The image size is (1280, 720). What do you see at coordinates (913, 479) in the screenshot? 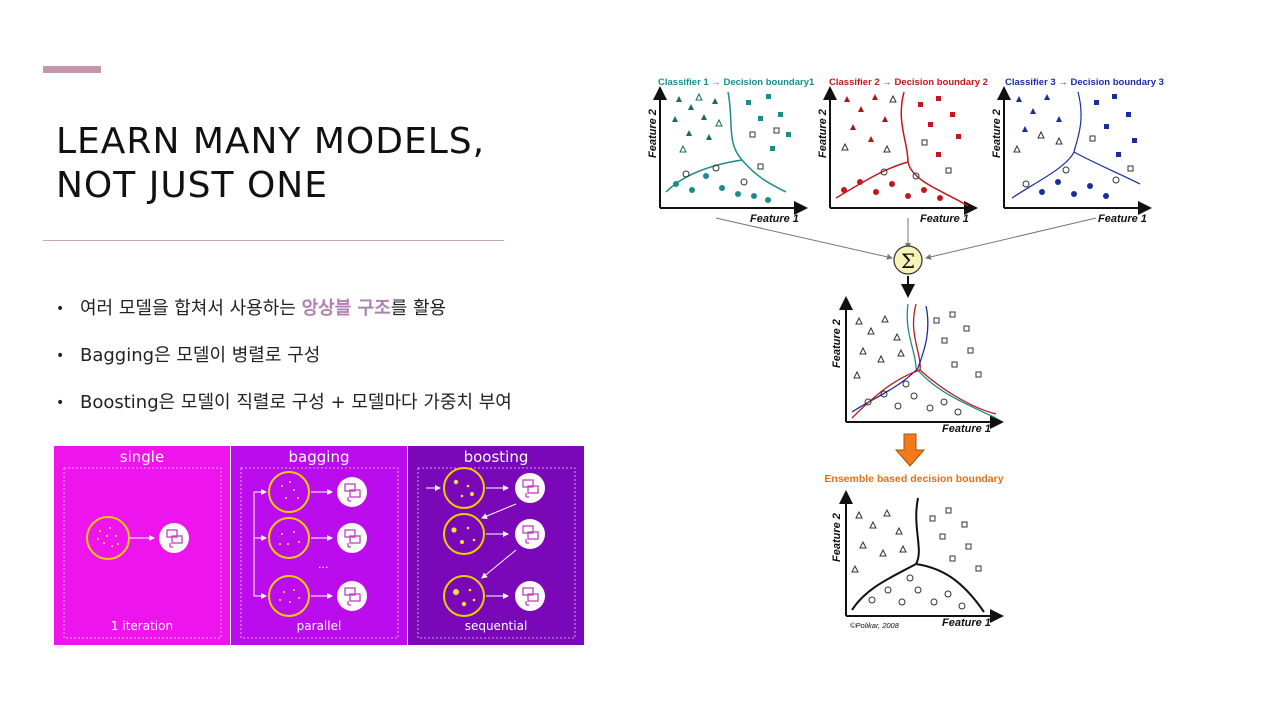
I see `ensemble-label: Ensemble based decision boundary` at bounding box center [913, 479].